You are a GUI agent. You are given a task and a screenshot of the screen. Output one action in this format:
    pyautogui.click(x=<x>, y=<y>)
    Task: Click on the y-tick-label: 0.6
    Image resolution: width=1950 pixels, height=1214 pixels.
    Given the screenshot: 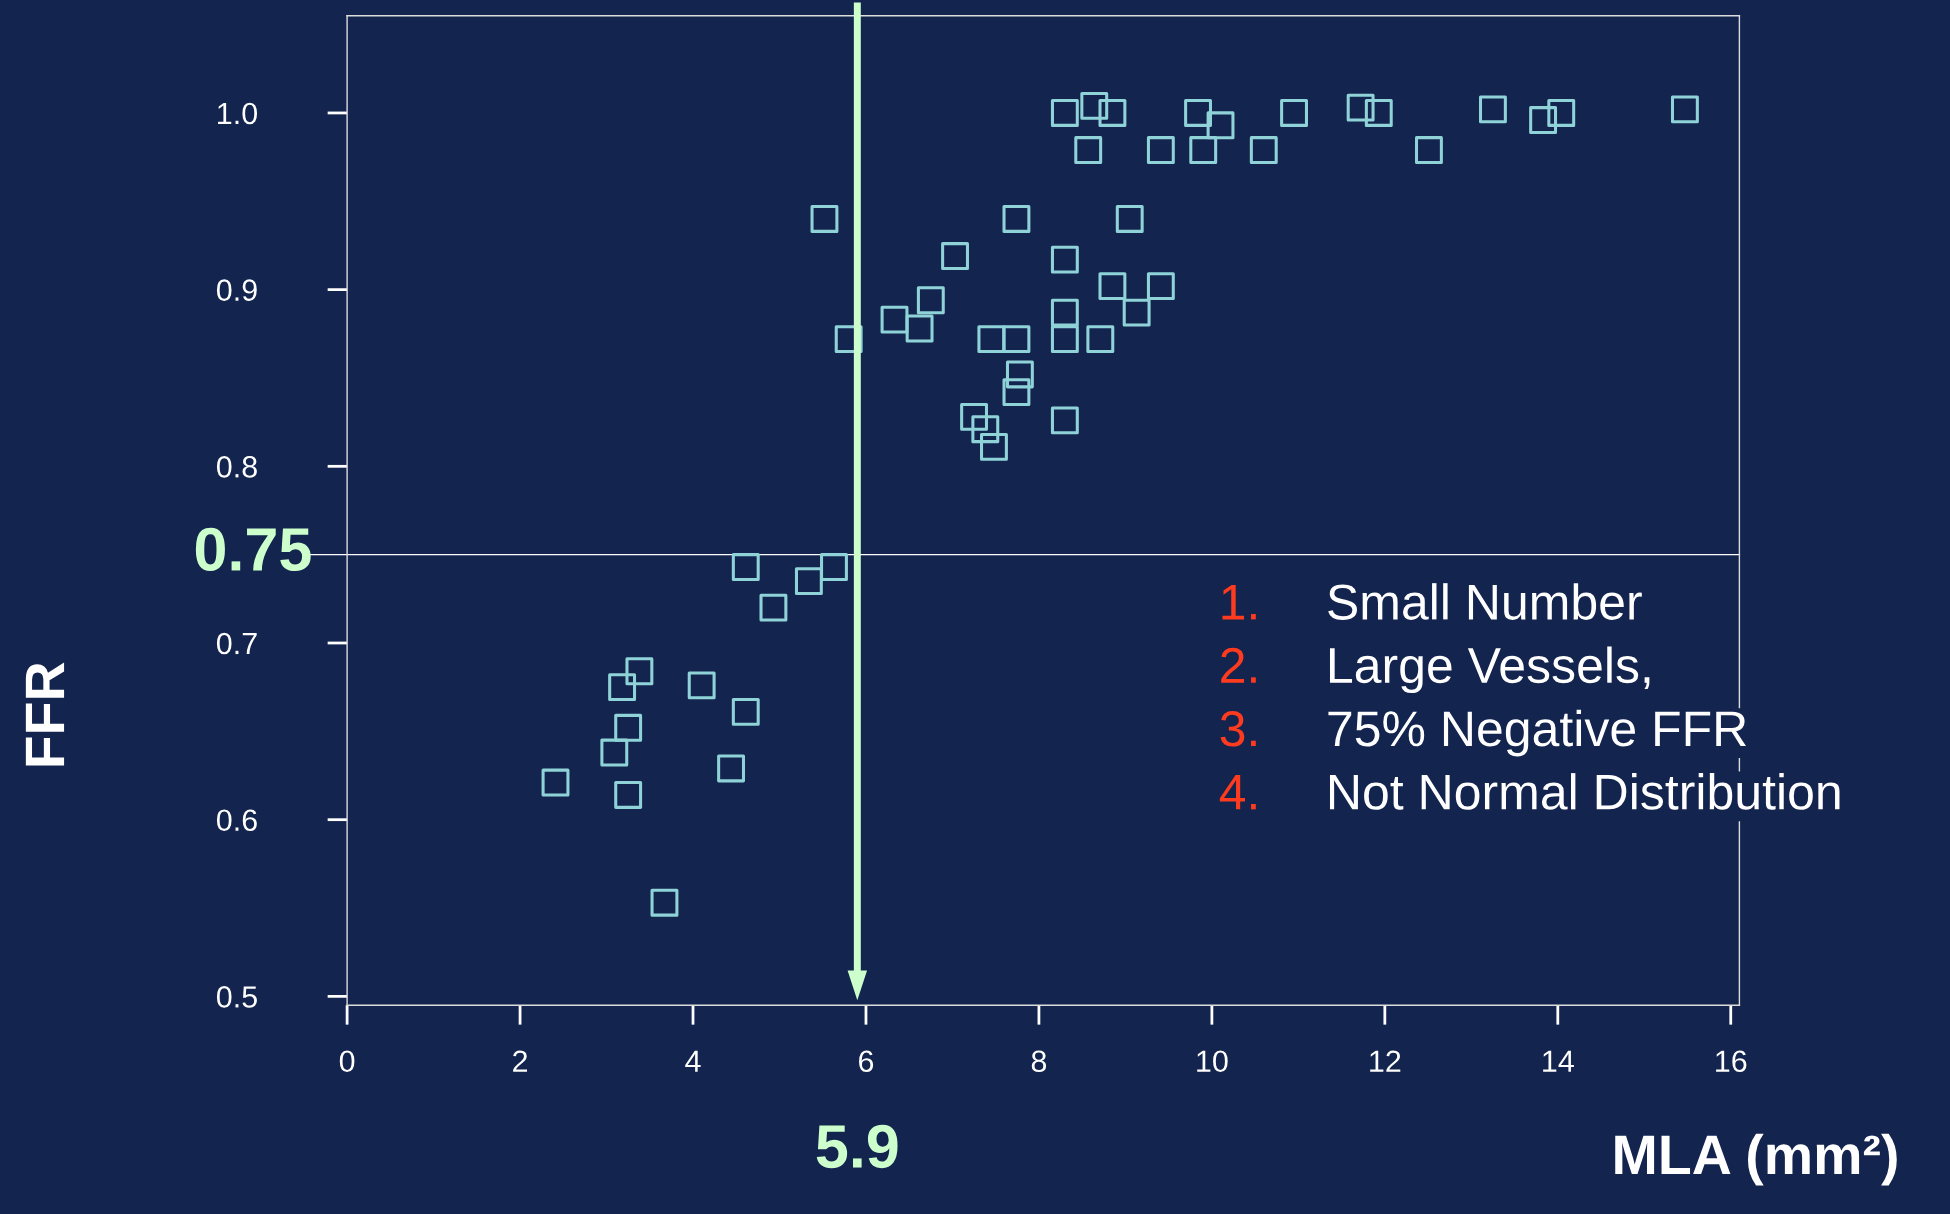 What is the action you would take?
    pyautogui.click(x=236, y=820)
    